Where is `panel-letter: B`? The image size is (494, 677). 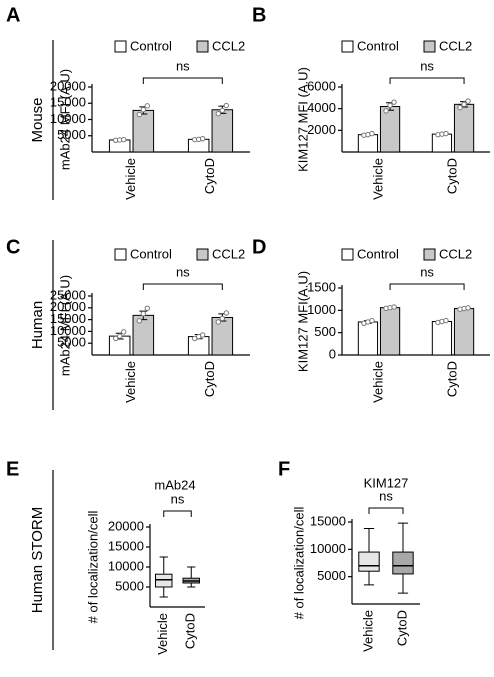
panel-letter: B is located at coordinates (259, 15).